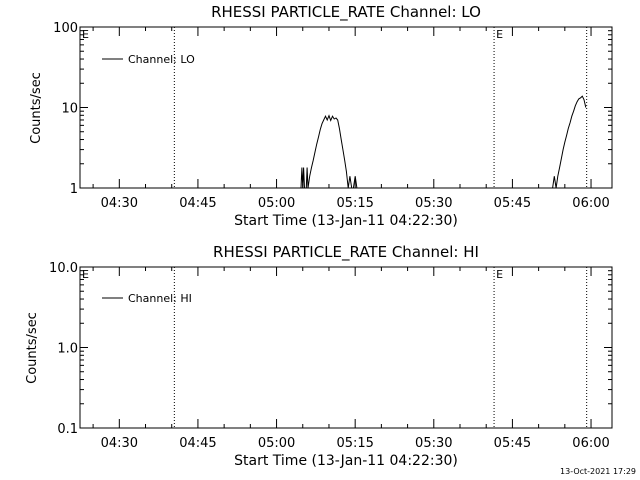  Describe the element at coordinates (36, 108) in the screenshot. I see `panel-lo-y-label: Counts/sec` at that location.